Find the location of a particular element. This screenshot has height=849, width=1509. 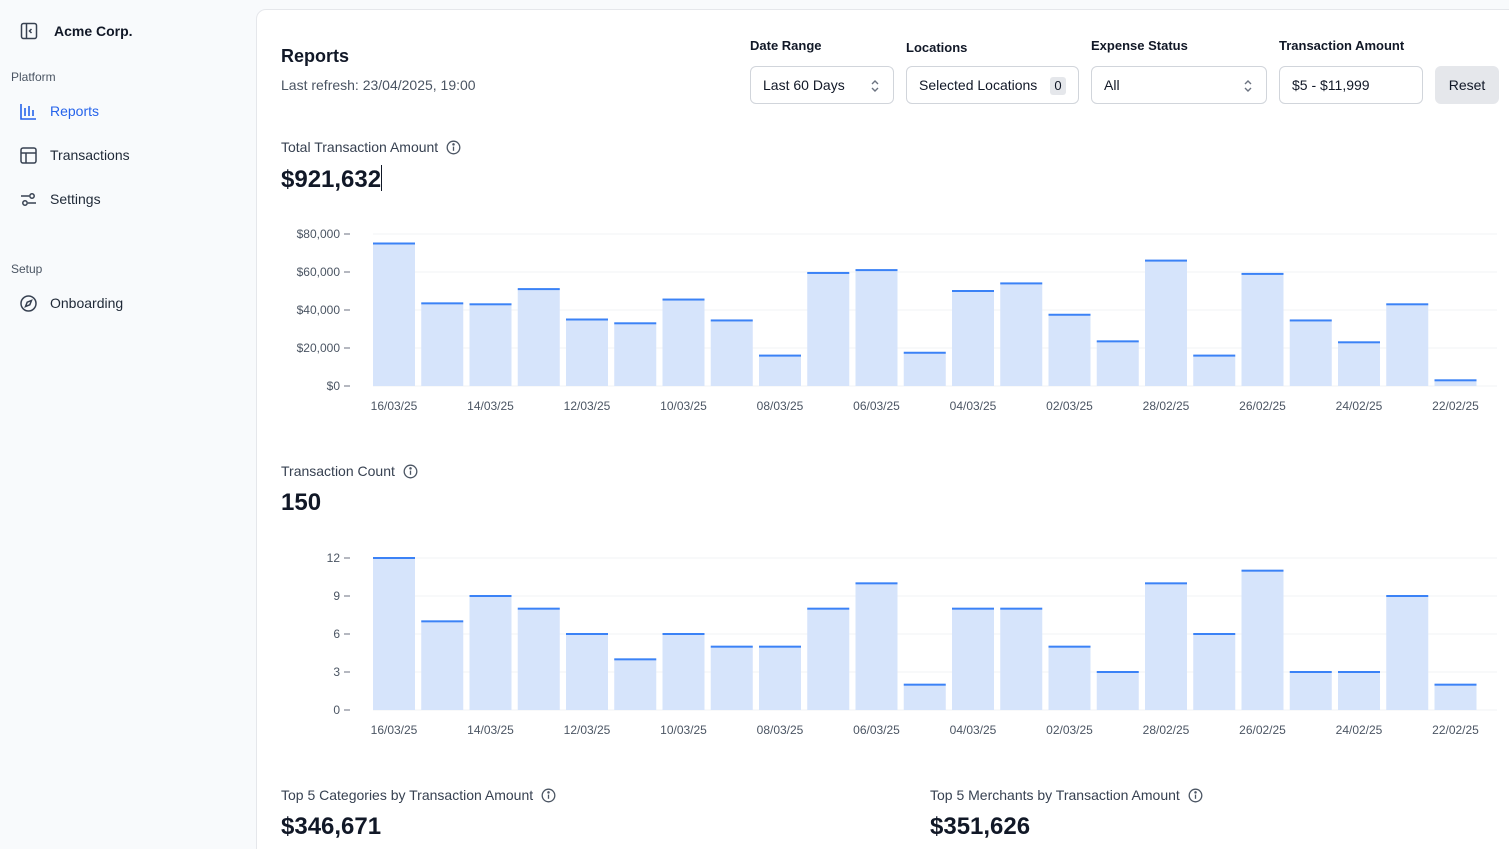

y-tick-label: 0 is located at coordinates (336, 710).